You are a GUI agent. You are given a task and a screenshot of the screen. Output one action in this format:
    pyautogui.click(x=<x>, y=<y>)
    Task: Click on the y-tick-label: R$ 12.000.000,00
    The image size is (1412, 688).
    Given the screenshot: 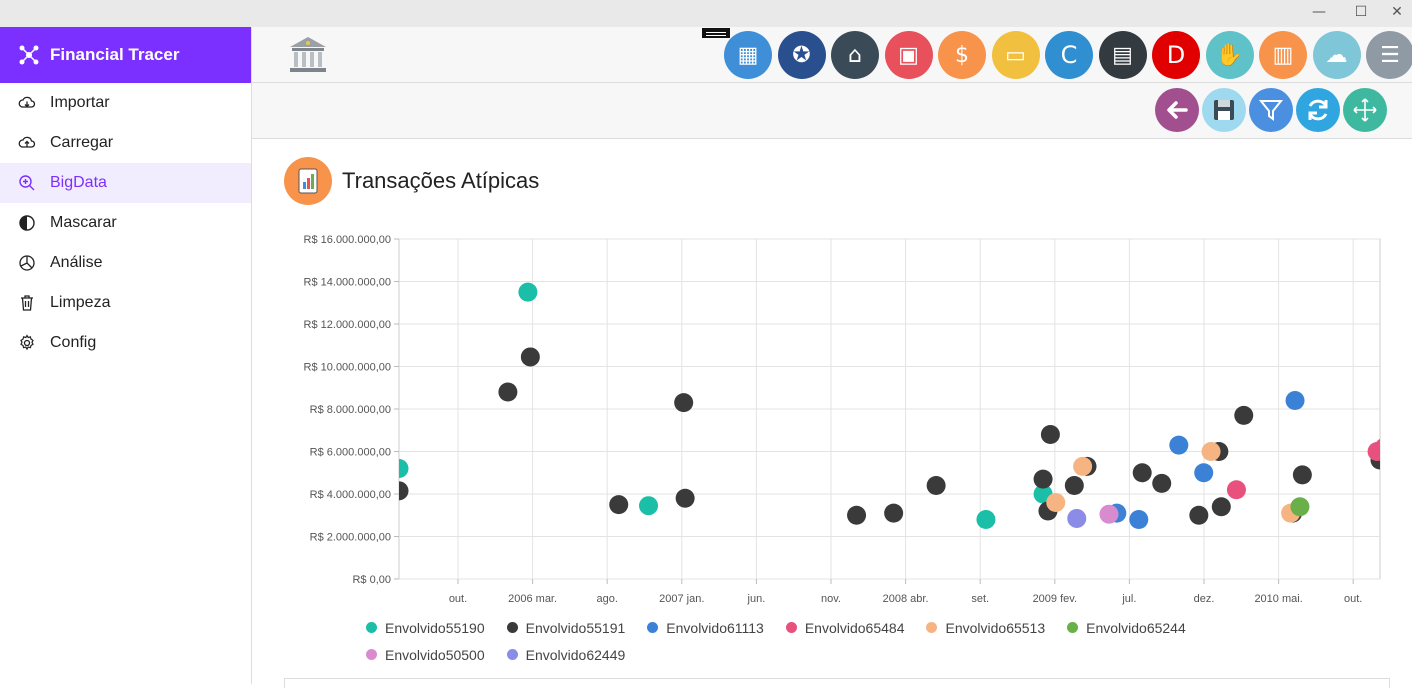 What is the action you would take?
    pyautogui.click(x=347, y=325)
    